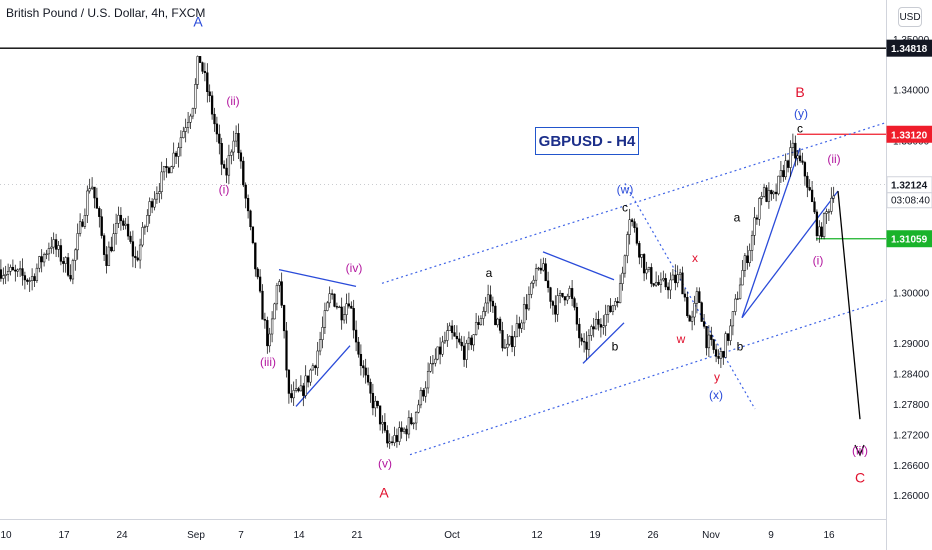 The height and width of the screenshot is (550, 932). I want to click on wave-label-3: (iii), so click(268, 362).